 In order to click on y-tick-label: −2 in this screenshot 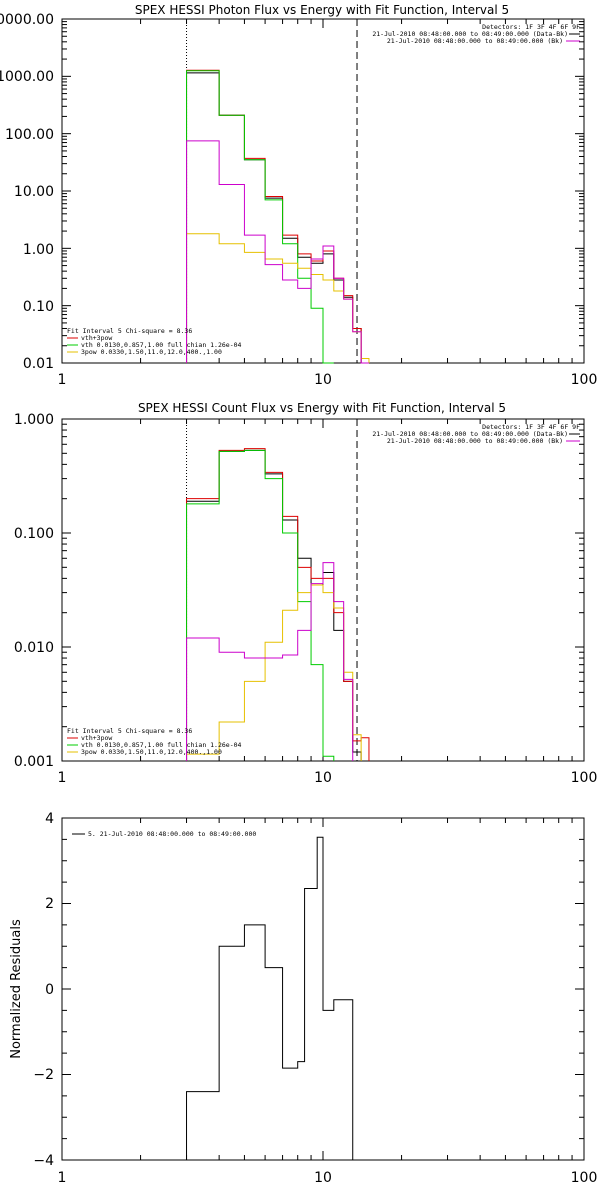, I will do `click(43, 1075)`.